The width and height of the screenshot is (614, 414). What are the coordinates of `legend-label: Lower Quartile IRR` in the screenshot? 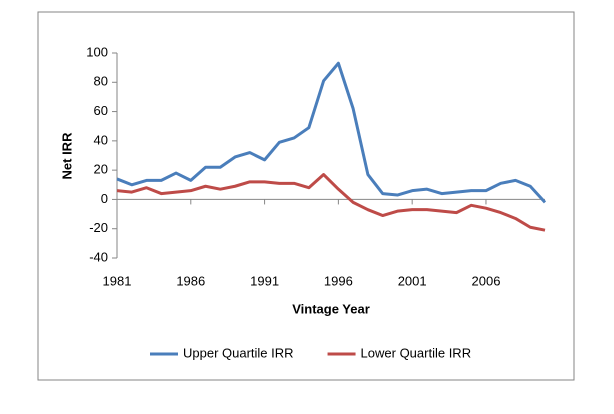 It's located at (416, 352).